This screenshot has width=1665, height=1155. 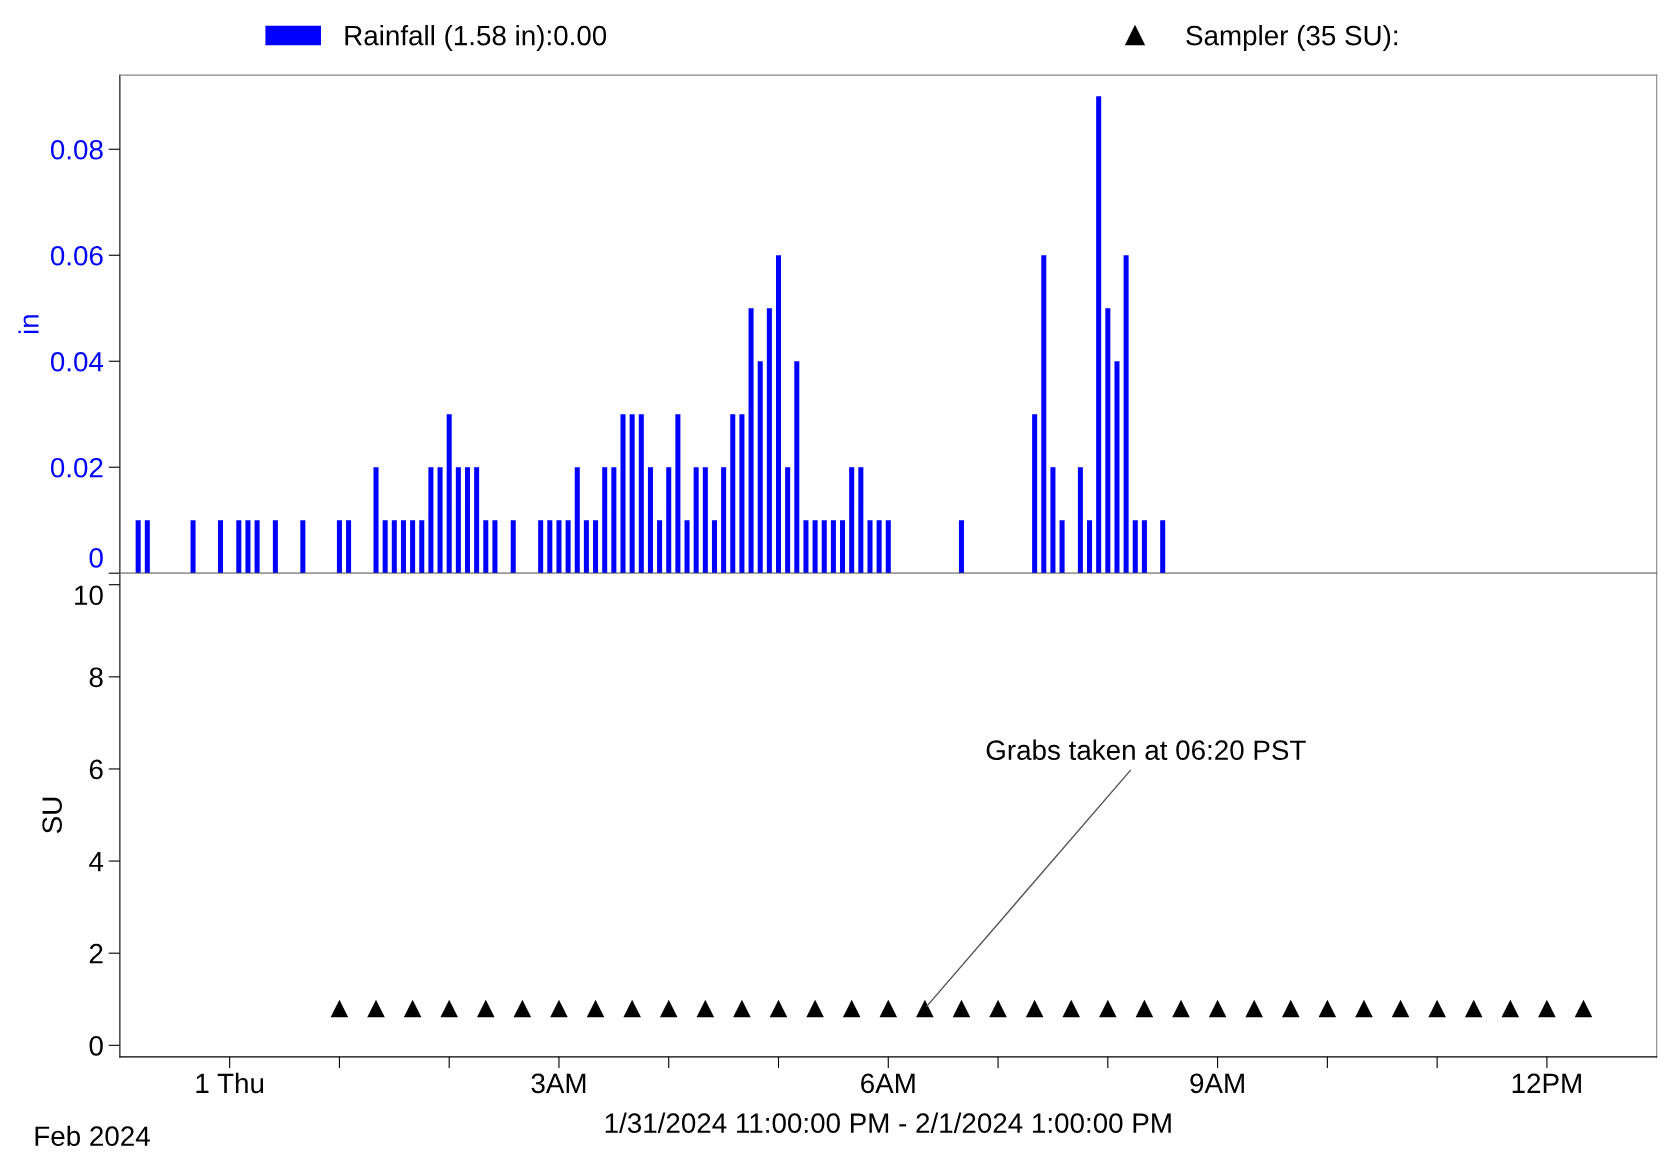 I want to click on y-tick-label: 2, so click(x=96, y=953).